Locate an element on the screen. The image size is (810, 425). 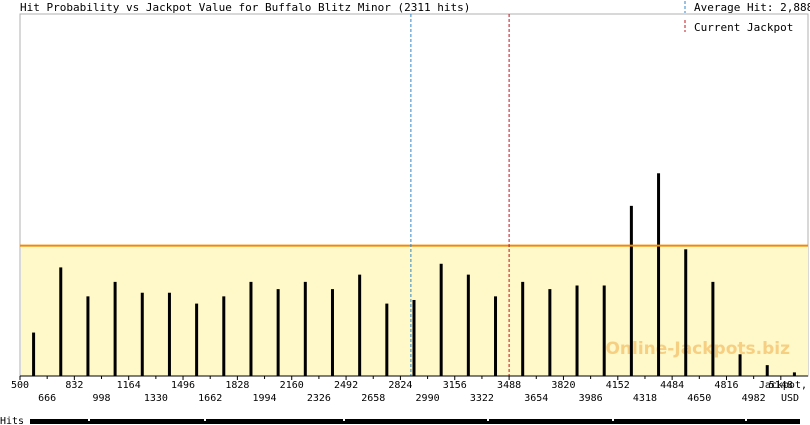
x-tick-label: 832 is located at coordinates (74, 385).